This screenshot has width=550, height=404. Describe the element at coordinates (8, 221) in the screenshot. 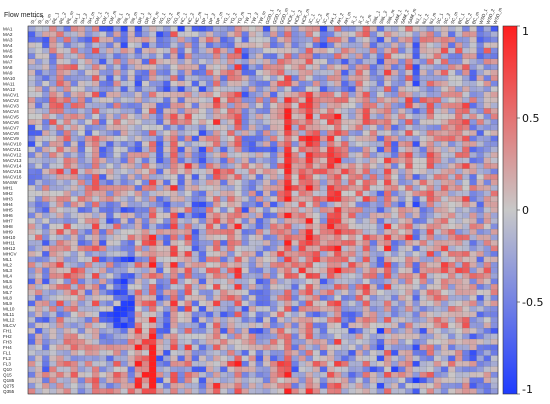

I see `row-label: MH7` at that location.